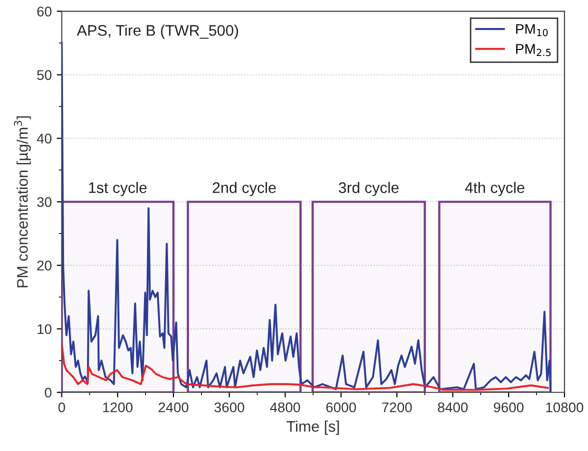 This screenshot has width=588, height=451. What do you see at coordinates (533, 50) in the screenshot?
I see `legend-label: PM$_{2.5}$` at bounding box center [533, 50].